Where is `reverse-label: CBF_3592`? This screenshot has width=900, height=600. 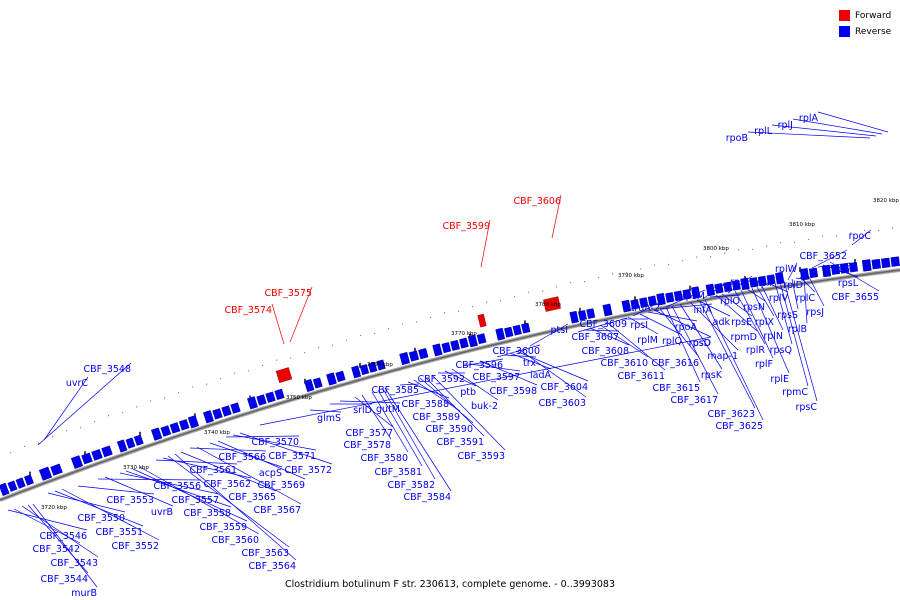 reverse-label: CBF_3592 is located at coordinates (441, 379).